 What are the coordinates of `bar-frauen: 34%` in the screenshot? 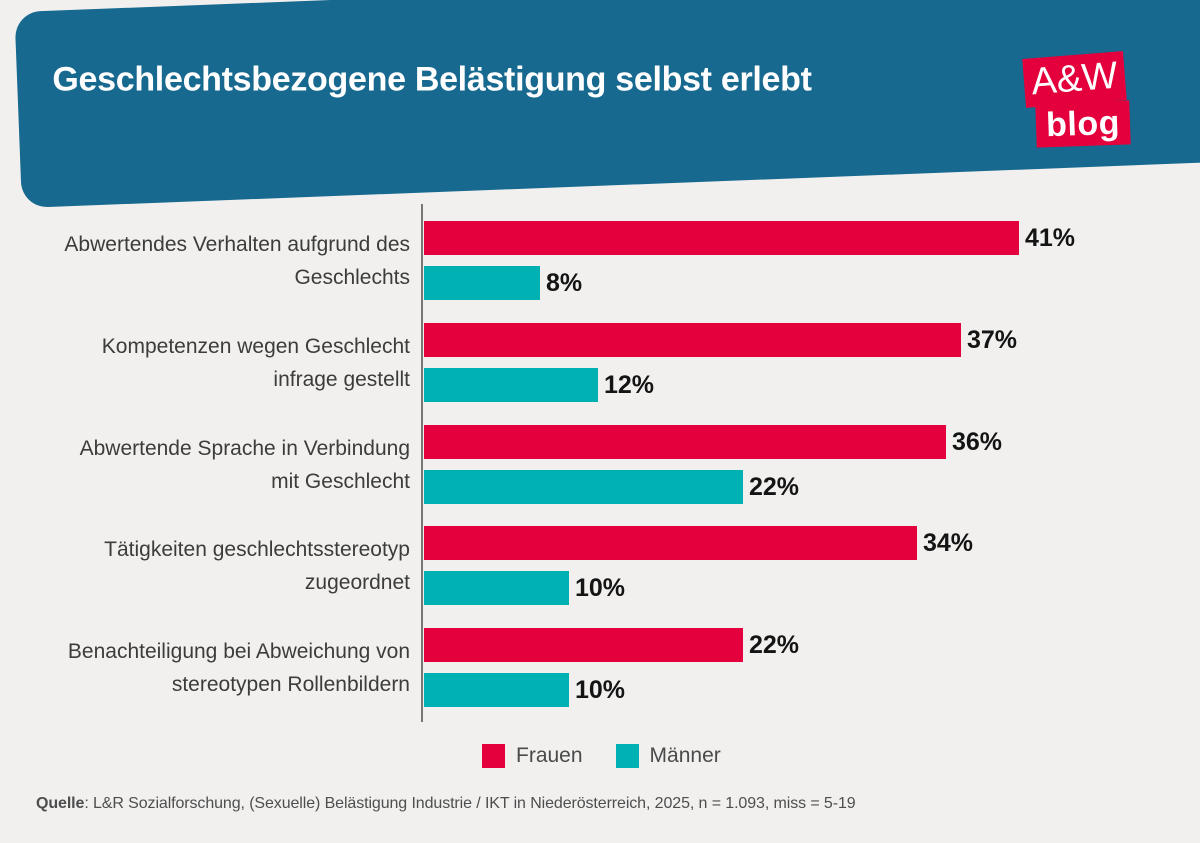 It's located at (698, 543).